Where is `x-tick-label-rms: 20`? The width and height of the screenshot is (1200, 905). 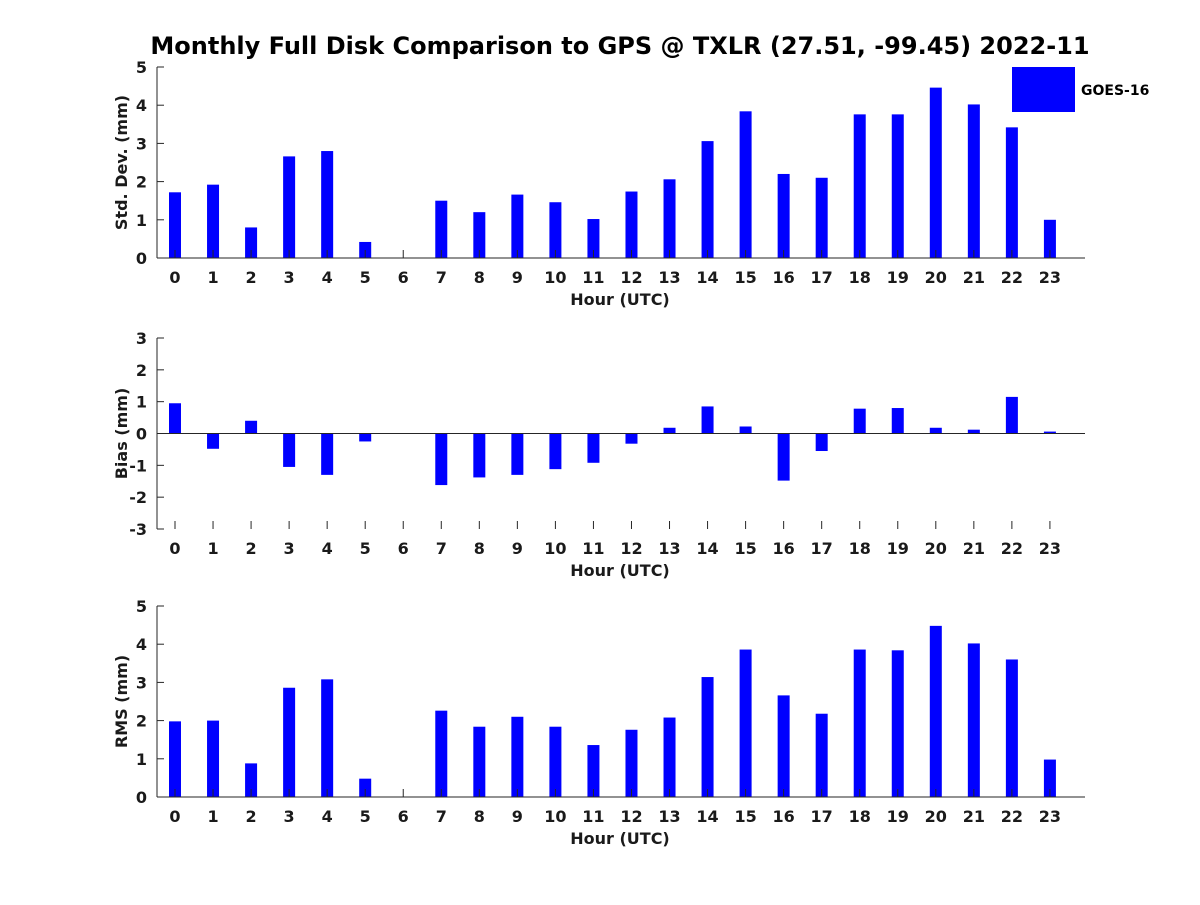 x-tick-label-rms: 20 is located at coordinates (936, 816).